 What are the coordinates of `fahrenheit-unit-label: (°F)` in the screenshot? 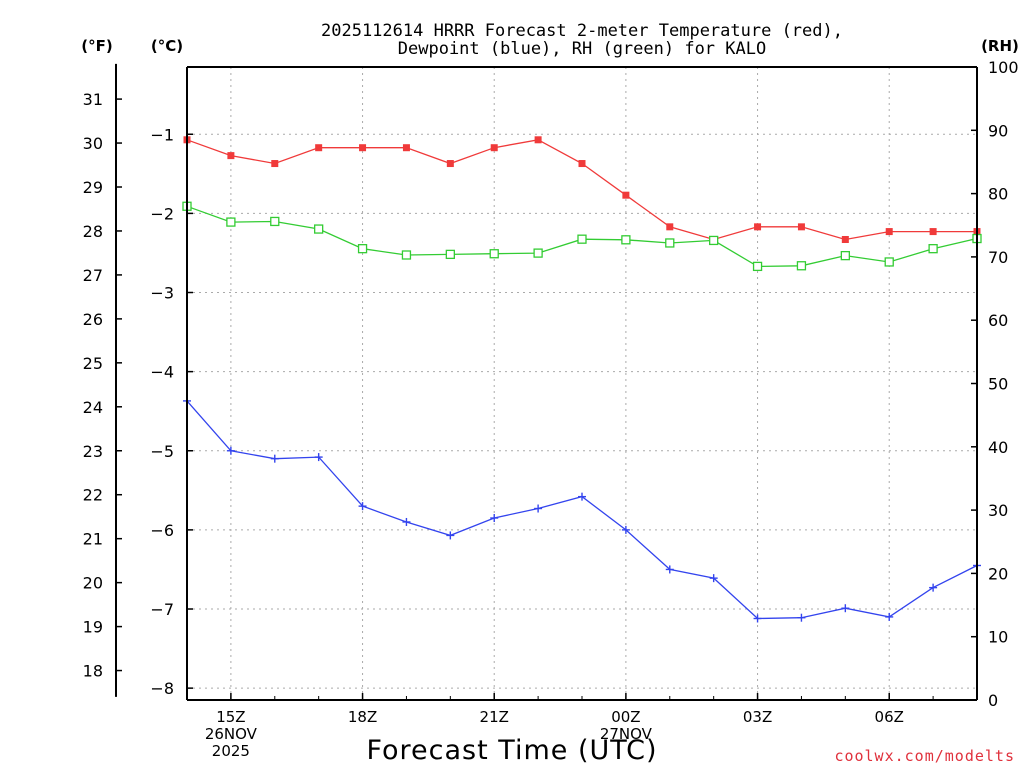 It's located at (96, 46).